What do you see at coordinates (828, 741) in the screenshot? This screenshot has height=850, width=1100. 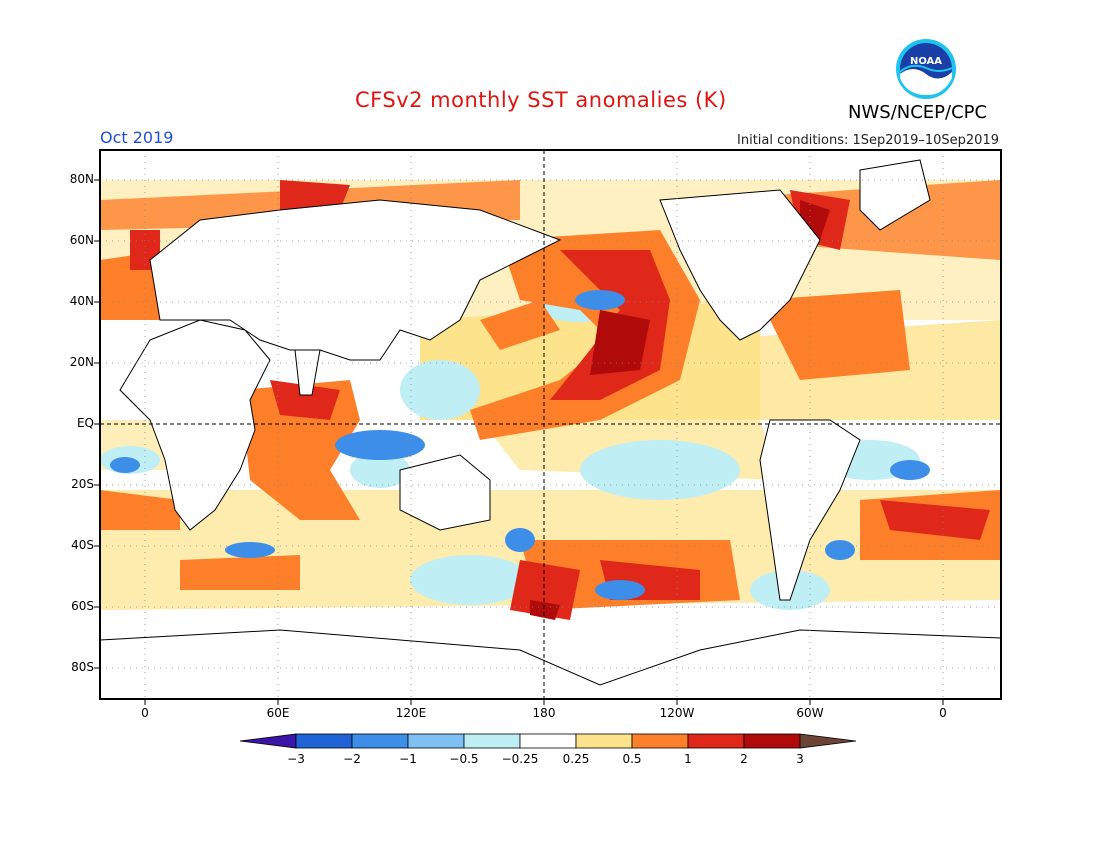 I see `colorbar-high-arrow` at bounding box center [828, 741].